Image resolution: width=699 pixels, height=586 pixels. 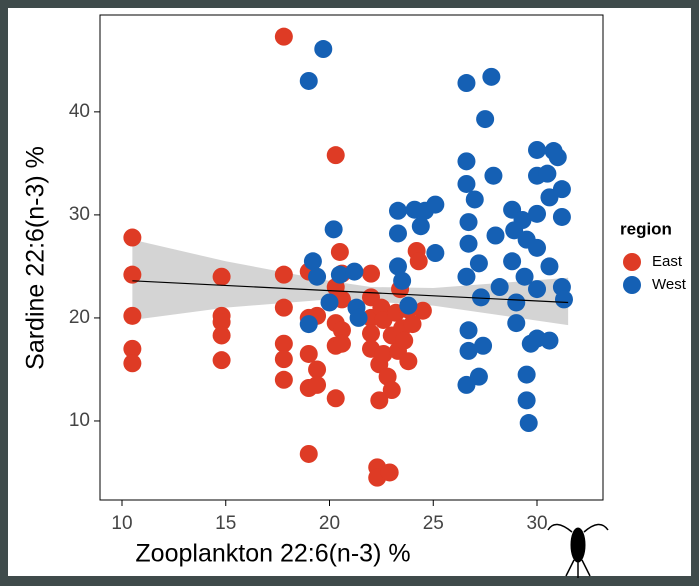 I want to click on copepod-icon, so click(x=578, y=550).